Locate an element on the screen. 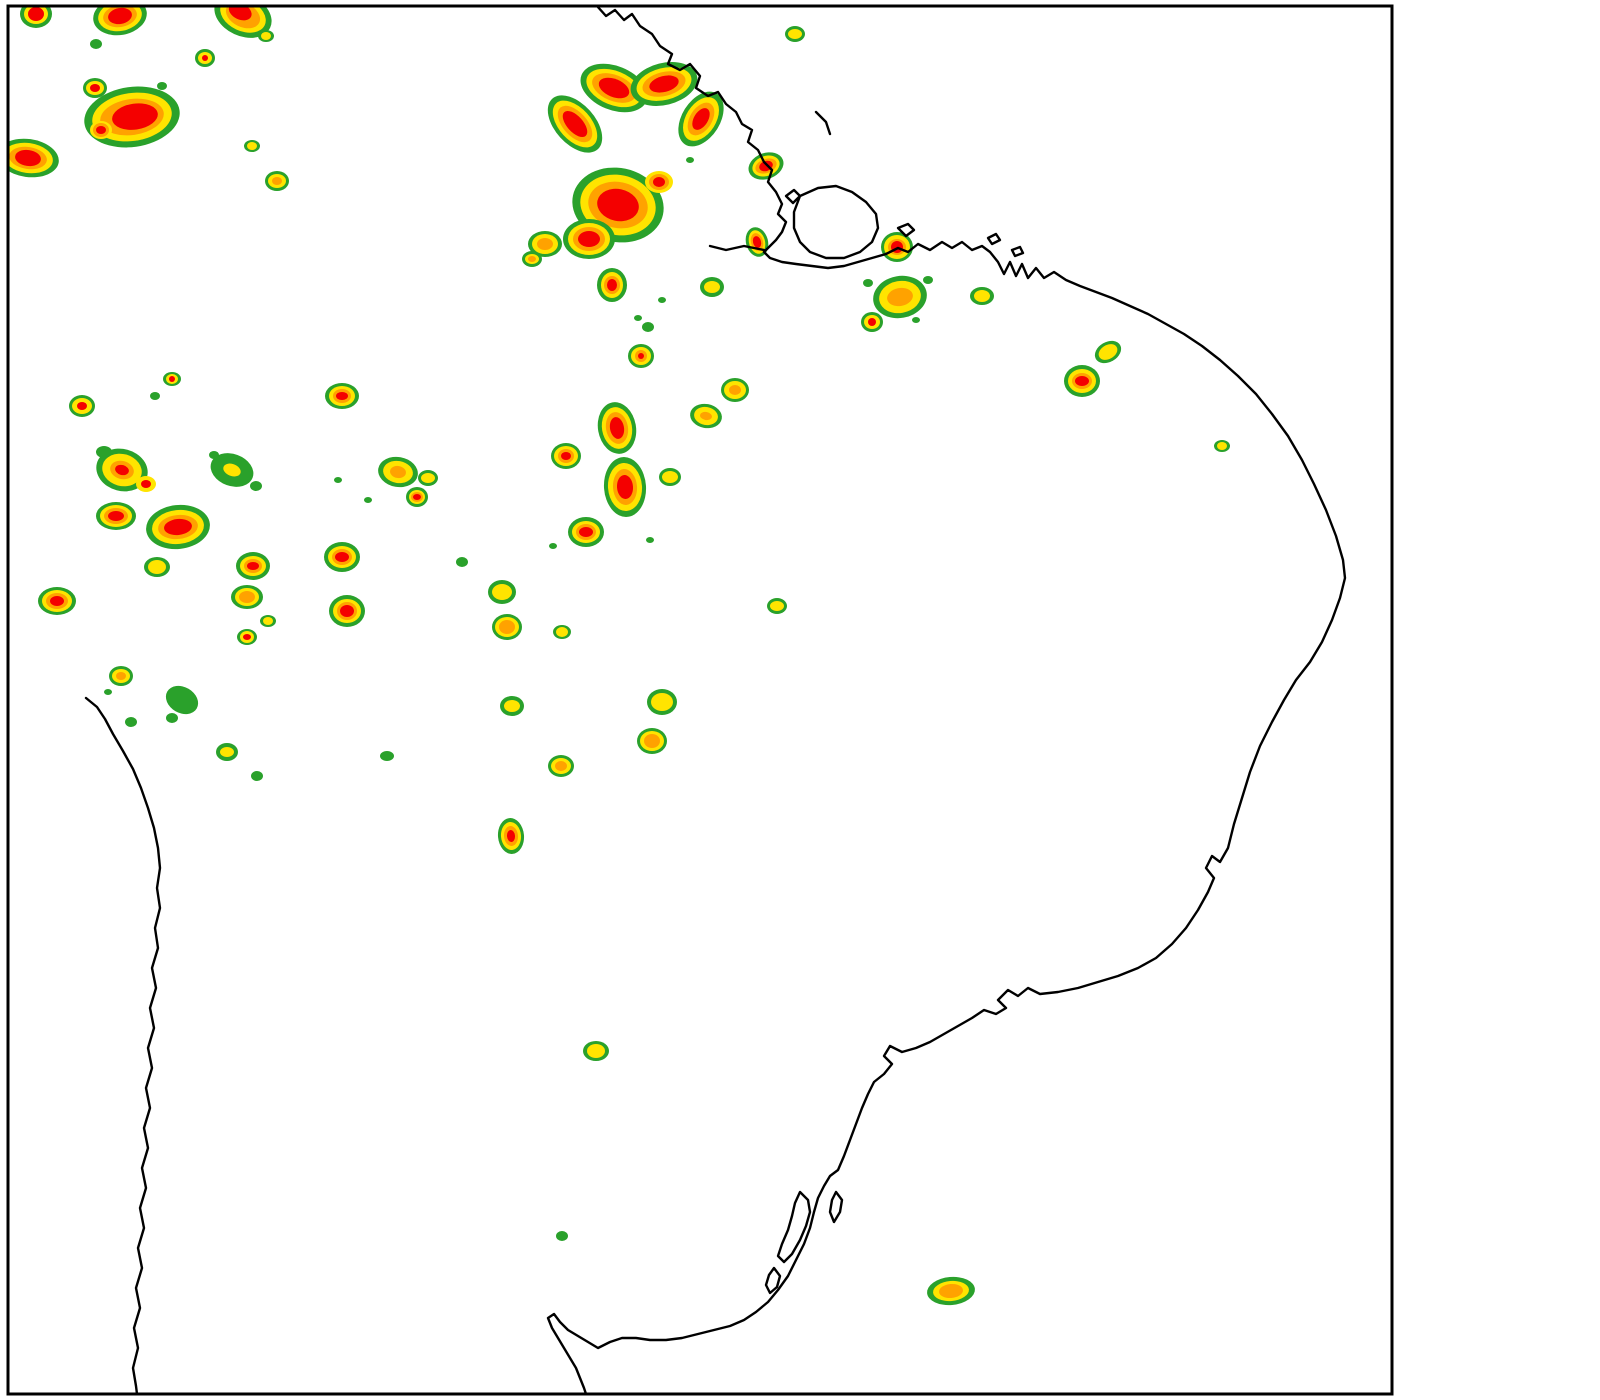 The image size is (1600, 1400). coastline-amazon-river-stub is located at coordinates (737, 248).